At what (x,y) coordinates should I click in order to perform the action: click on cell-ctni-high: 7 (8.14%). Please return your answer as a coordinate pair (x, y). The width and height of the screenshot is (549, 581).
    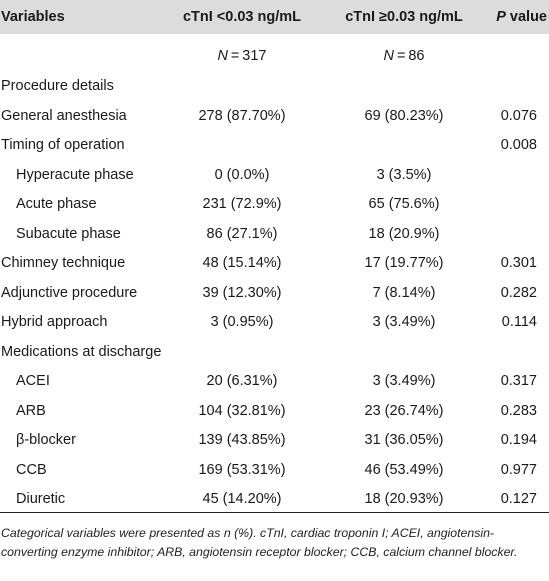
    Looking at the image, I should click on (404, 292).